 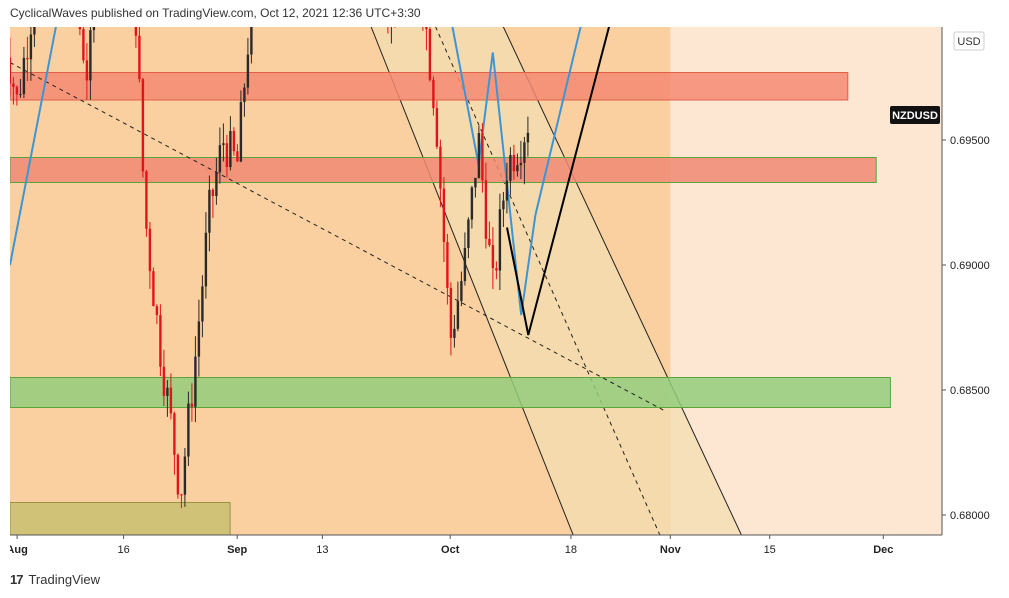 I want to click on y-tick-label: 0.69500, so click(x=970, y=141).